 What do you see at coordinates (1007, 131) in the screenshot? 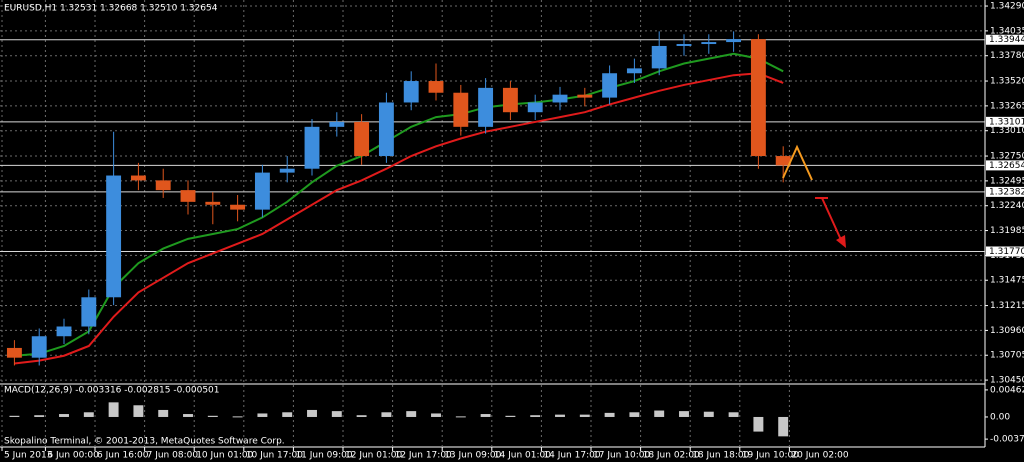
I see `y-tick-label: 1.33010` at bounding box center [1007, 131].